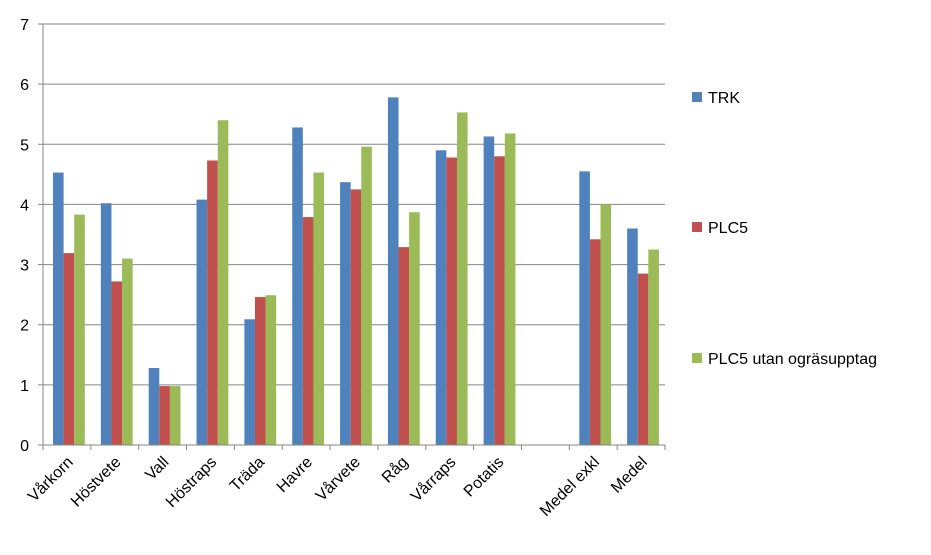  Describe the element at coordinates (433, 479) in the screenshot. I see `x-tick-label: Vårraps` at that location.